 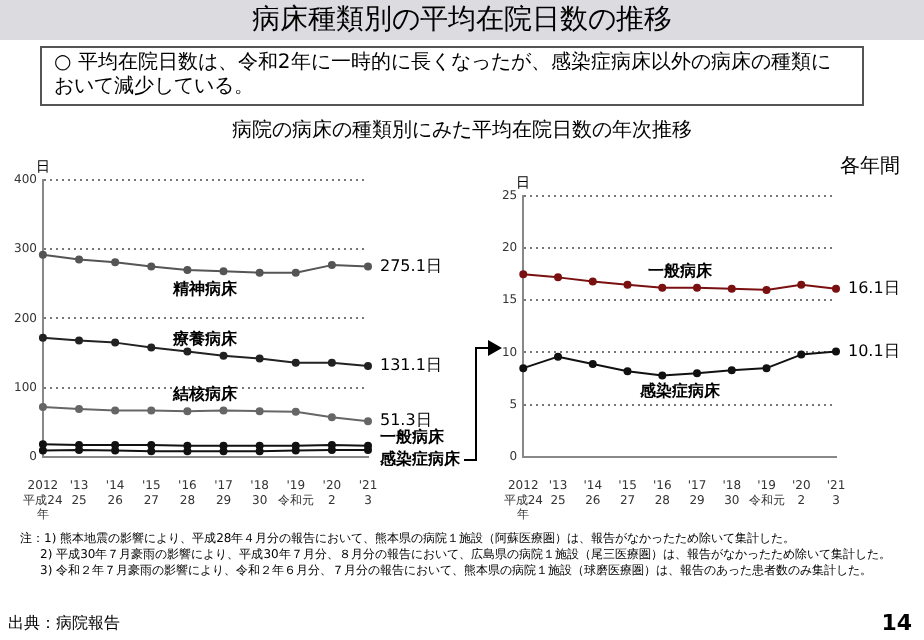 I want to click on data-label: 51.3日, so click(x=406, y=420).